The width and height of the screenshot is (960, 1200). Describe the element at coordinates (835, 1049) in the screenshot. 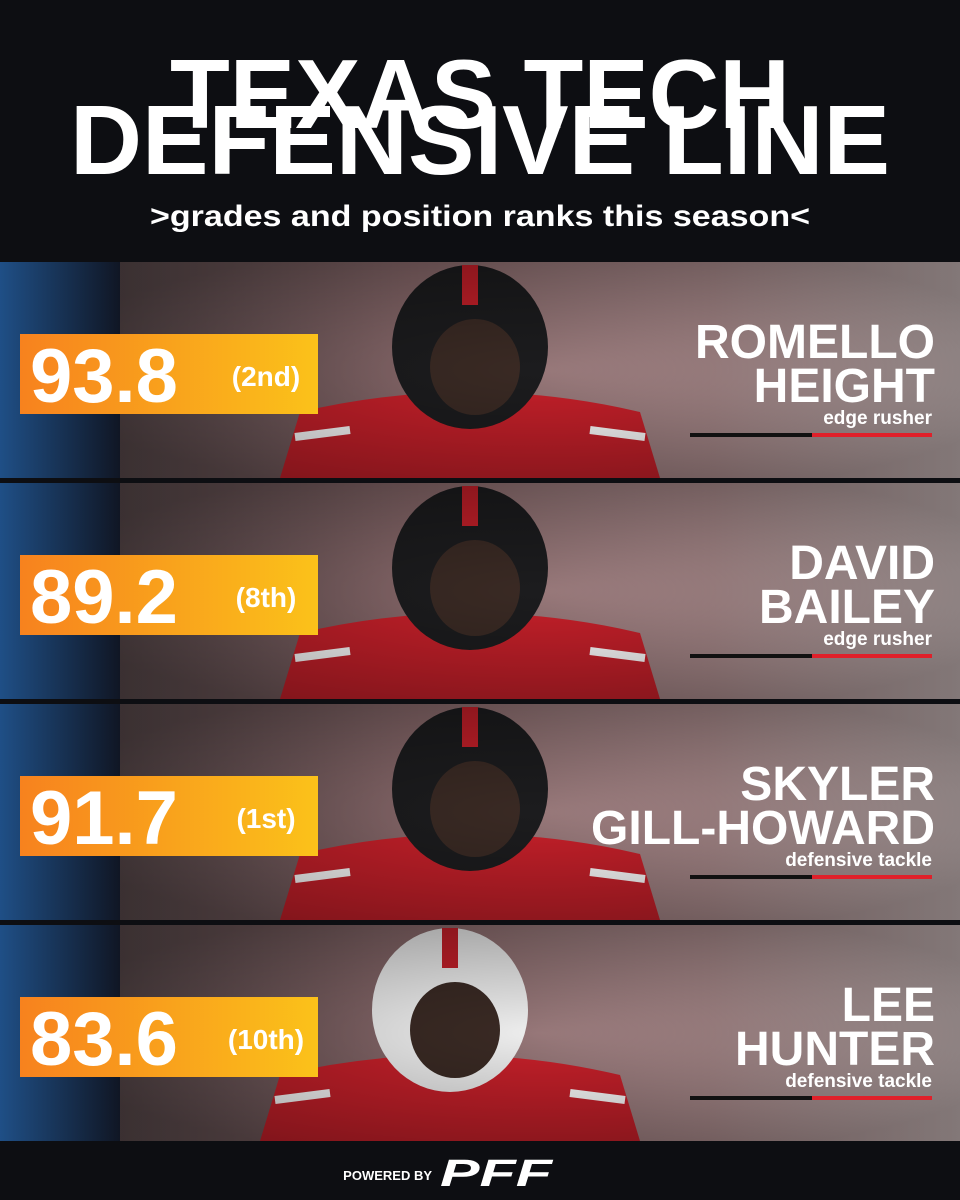

I see `name-line: HUNTER` at that location.